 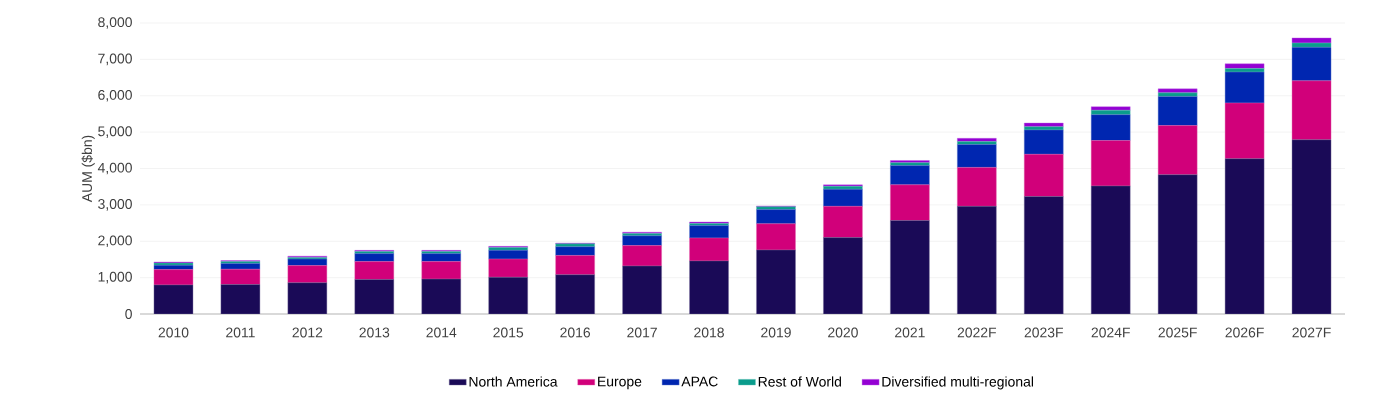 I want to click on y-tick-label: 1,000, so click(x=115, y=277).